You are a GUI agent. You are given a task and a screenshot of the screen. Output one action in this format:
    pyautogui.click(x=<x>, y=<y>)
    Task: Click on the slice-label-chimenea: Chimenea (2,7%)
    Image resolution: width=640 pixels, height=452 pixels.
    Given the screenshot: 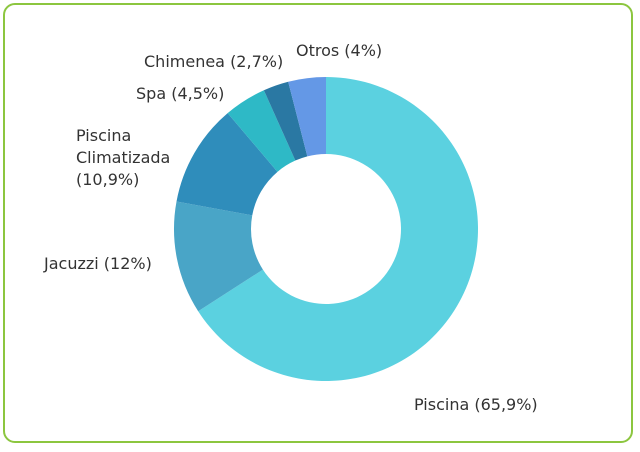 What is the action you would take?
    pyautogui.click(x=214, y=61)
    